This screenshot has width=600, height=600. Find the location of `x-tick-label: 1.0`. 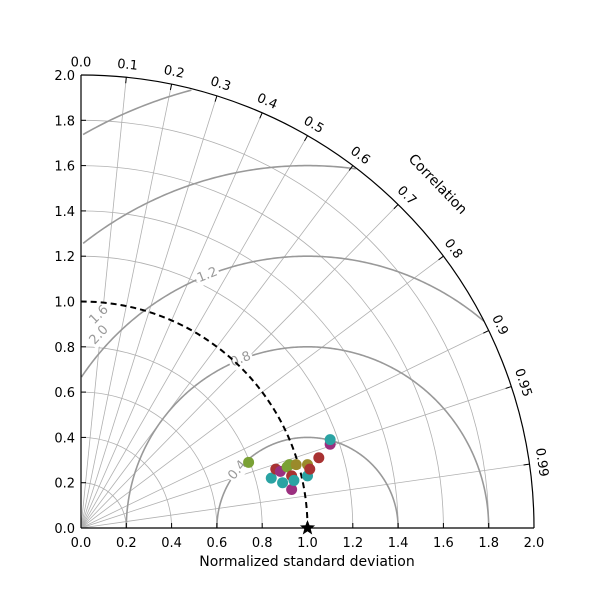

x-tick-label: 1.0 is located at coordinates (307, 543).